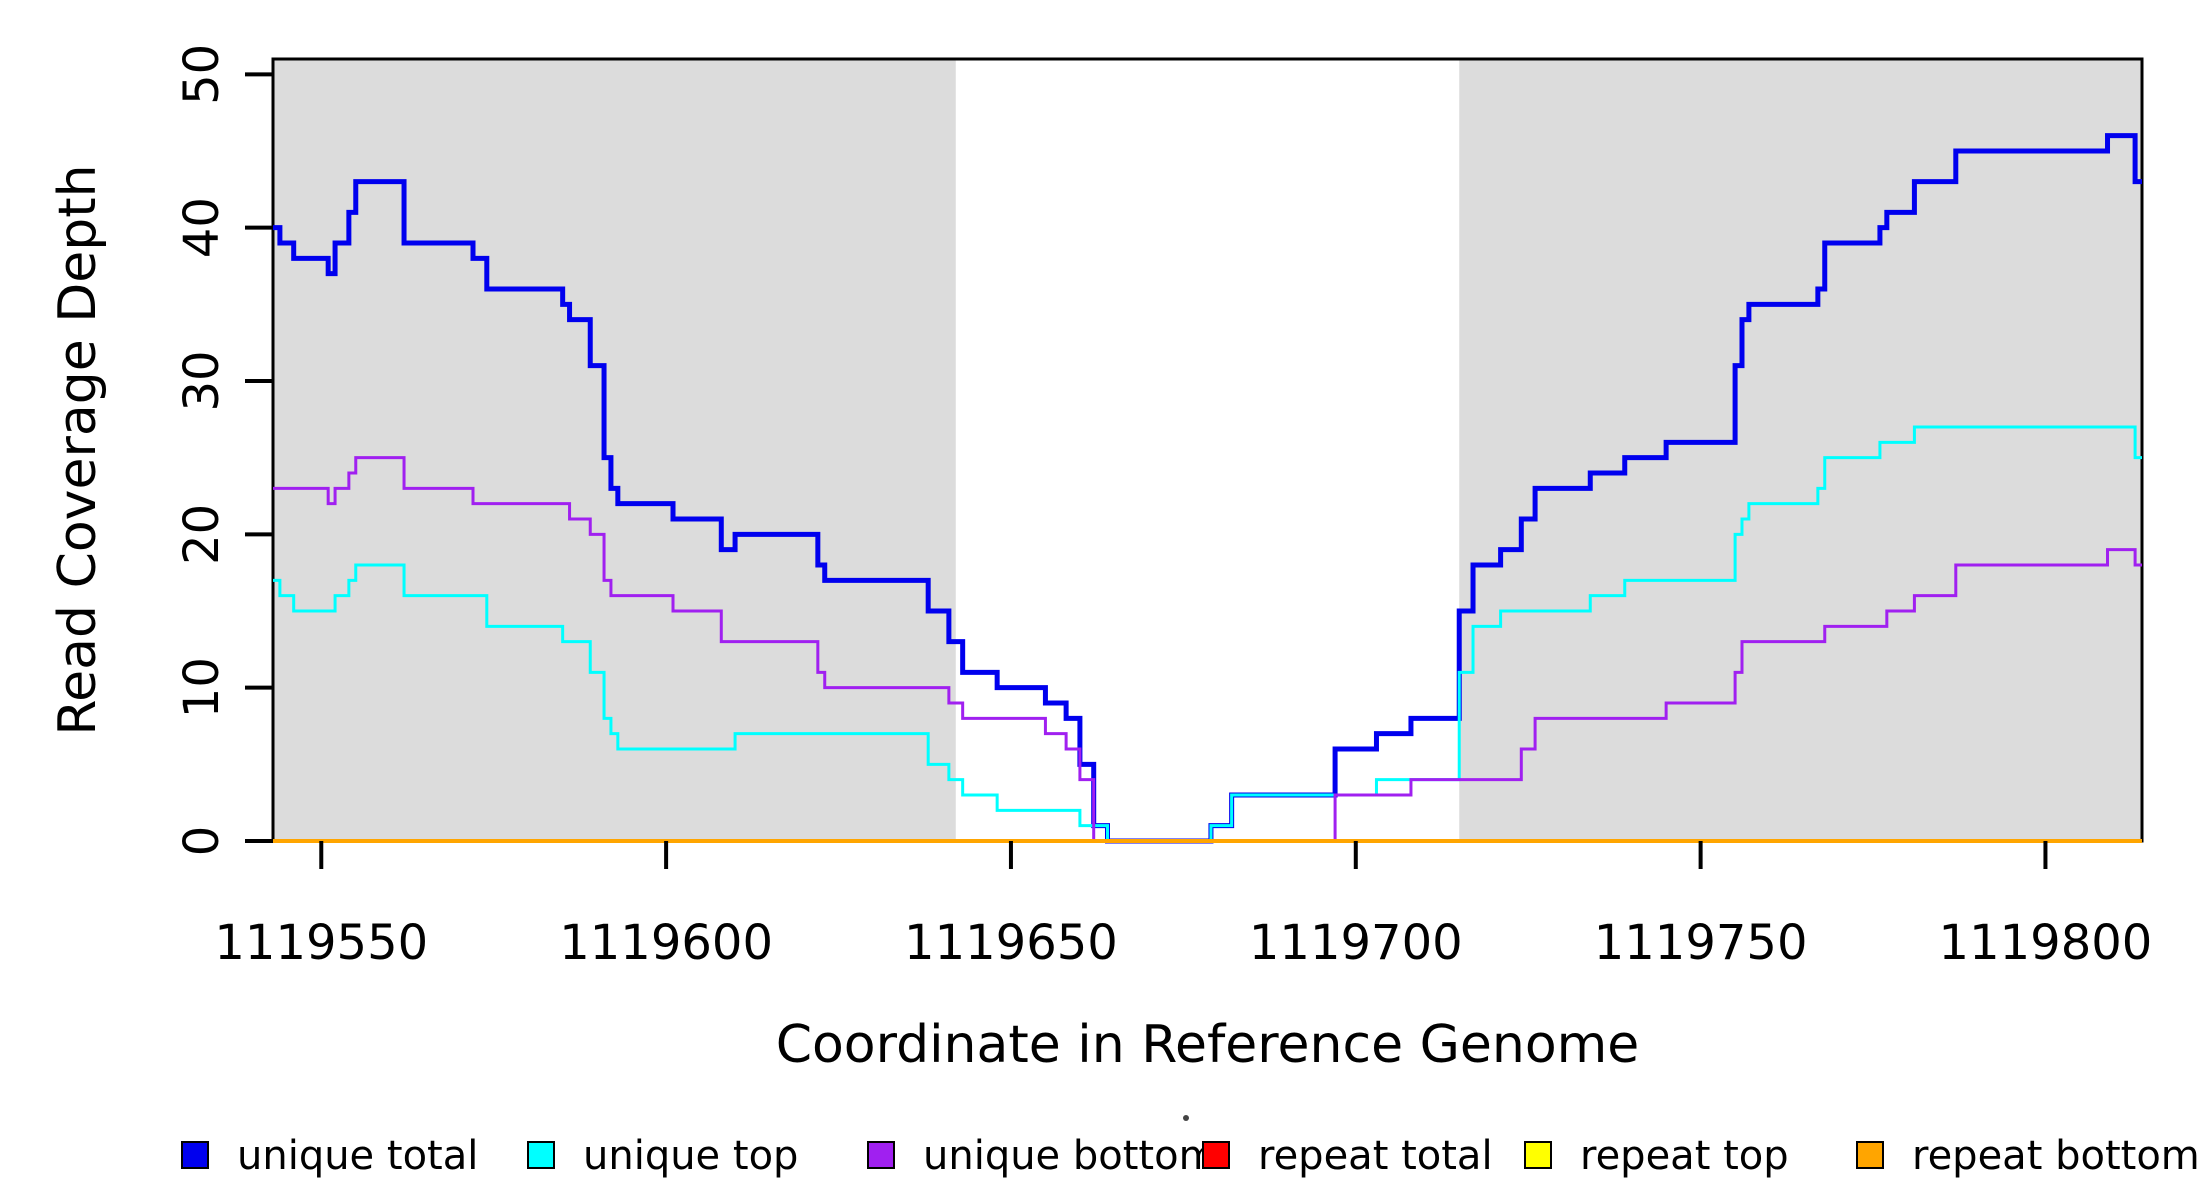 This screenshot has height=1200, width=2200. Describe the element at coordinates (690, 1156) in the screenshot. I see `legend-label-unique-top: unique top` at that location.